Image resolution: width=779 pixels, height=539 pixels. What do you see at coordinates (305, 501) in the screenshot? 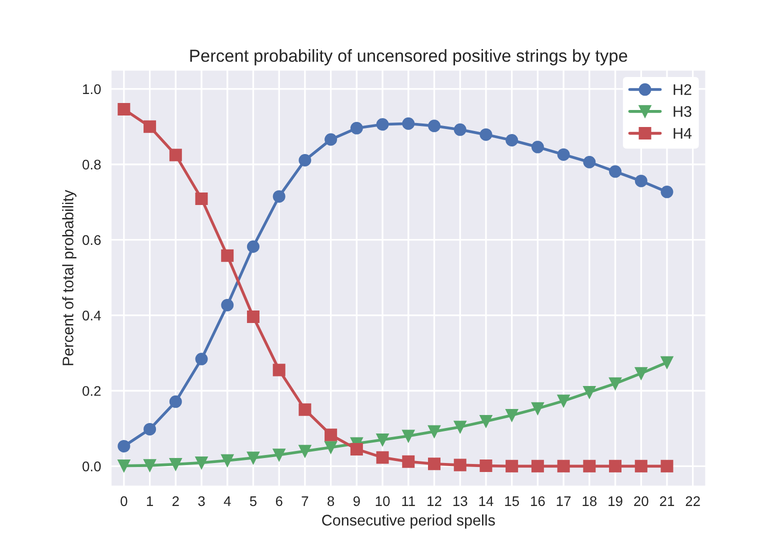
I see `x-tick-label: 7` at bounding box center [305, 501].